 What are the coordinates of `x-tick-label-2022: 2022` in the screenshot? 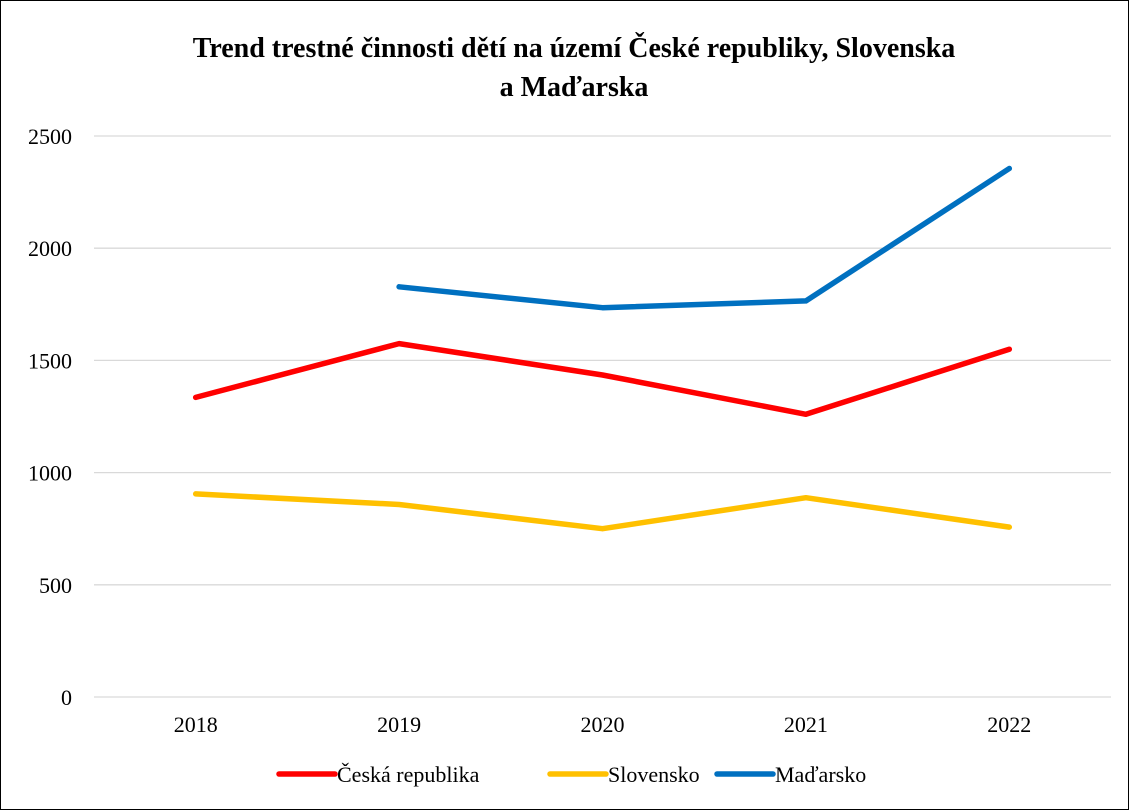 It's located at (1009, 724).